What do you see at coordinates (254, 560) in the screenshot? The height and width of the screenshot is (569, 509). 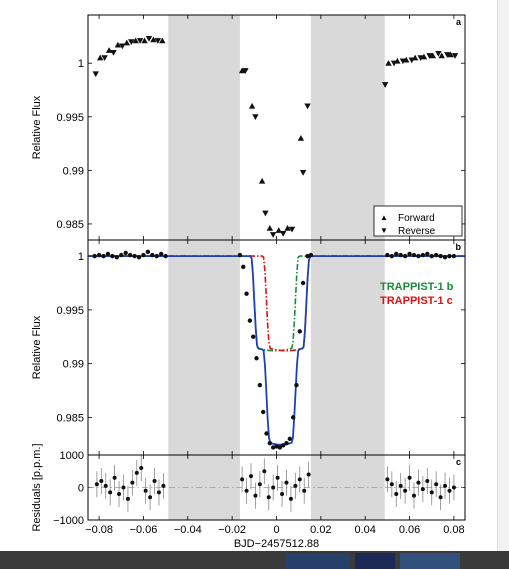 I see `taskbar-strip` at bounding box center [254, 560].